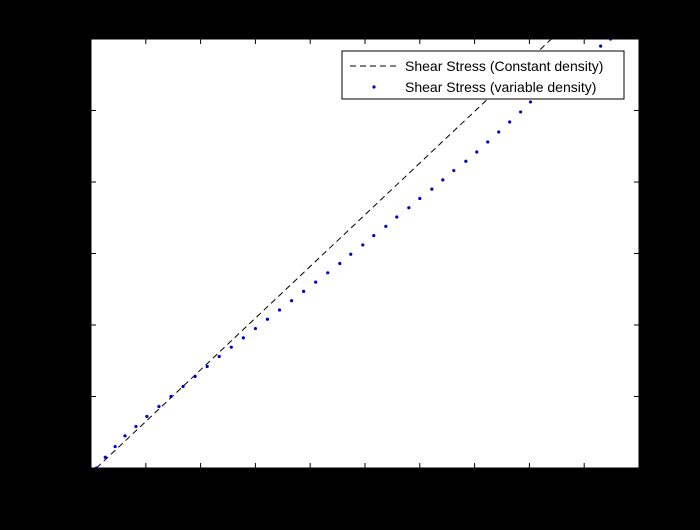  I want to click on x-tick-label: 4, so click(529, 482).